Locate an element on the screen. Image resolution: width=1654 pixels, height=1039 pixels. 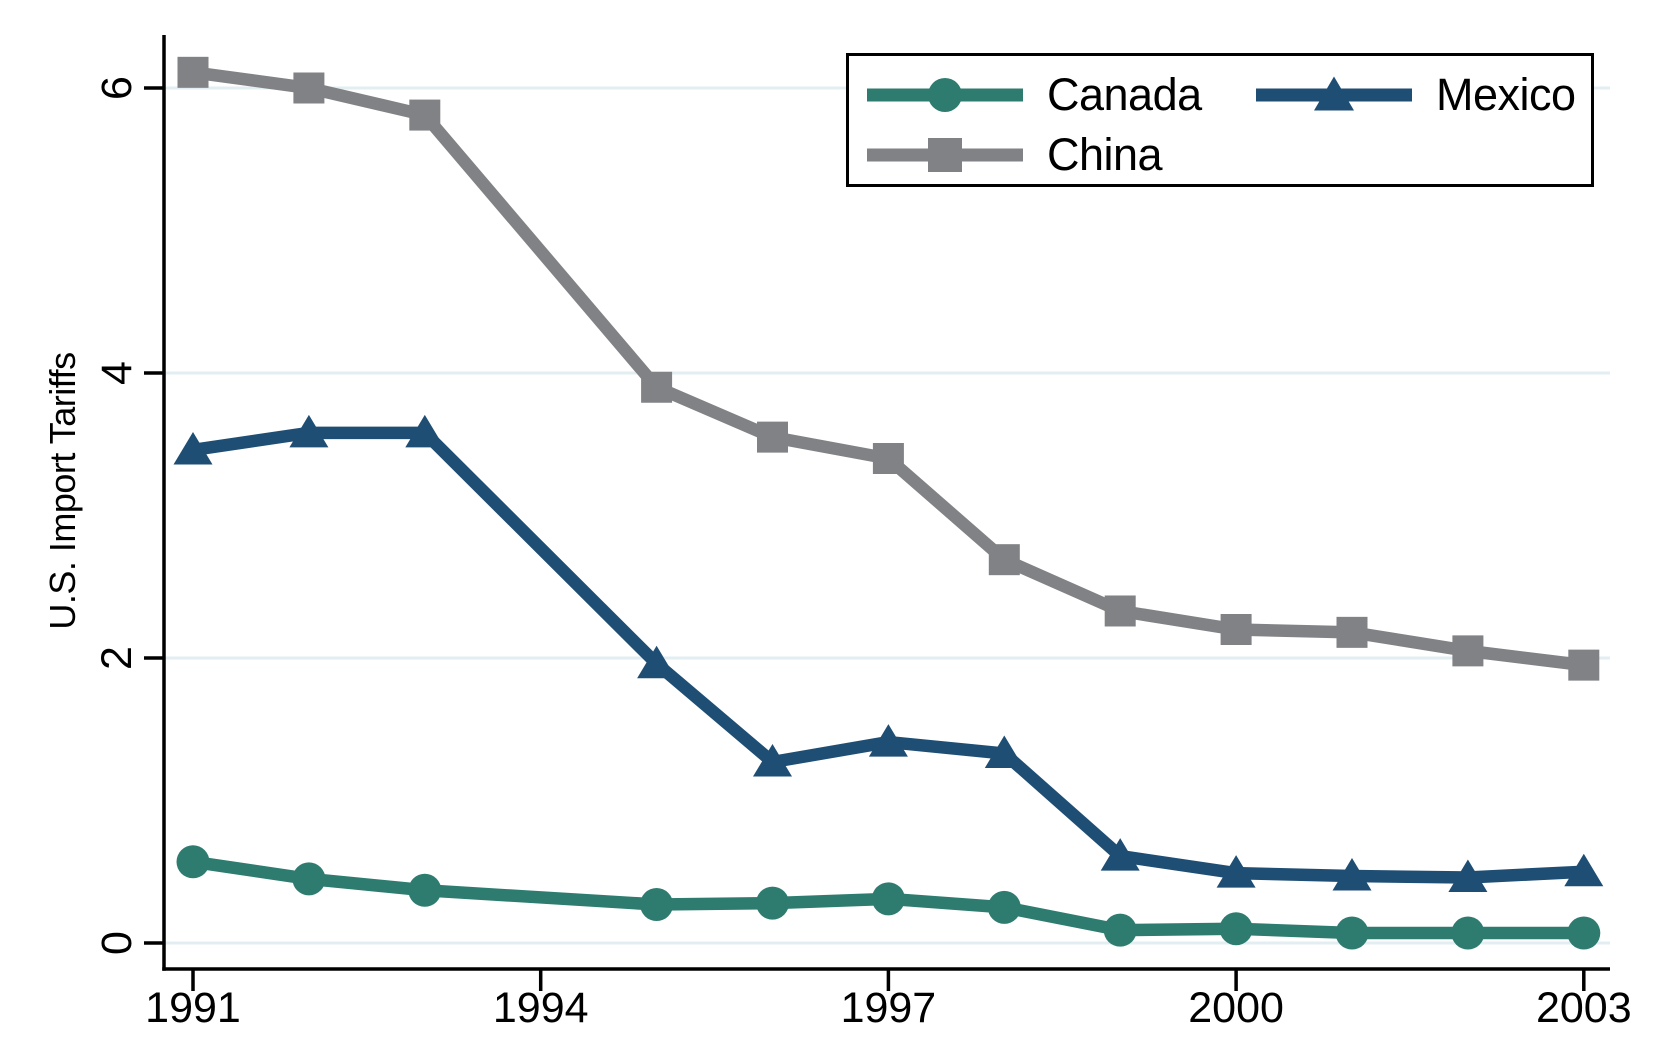
x-tick-label-1994: 1994 is located at coordinates (541, 1008).